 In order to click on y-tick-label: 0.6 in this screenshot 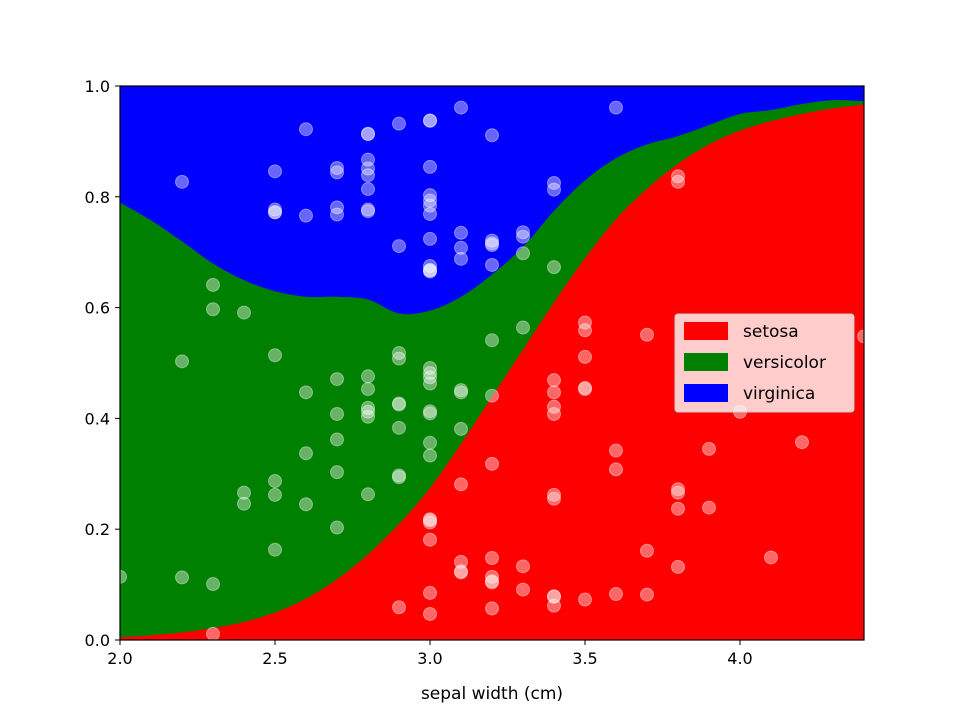, I will do `click(97, 308)`.